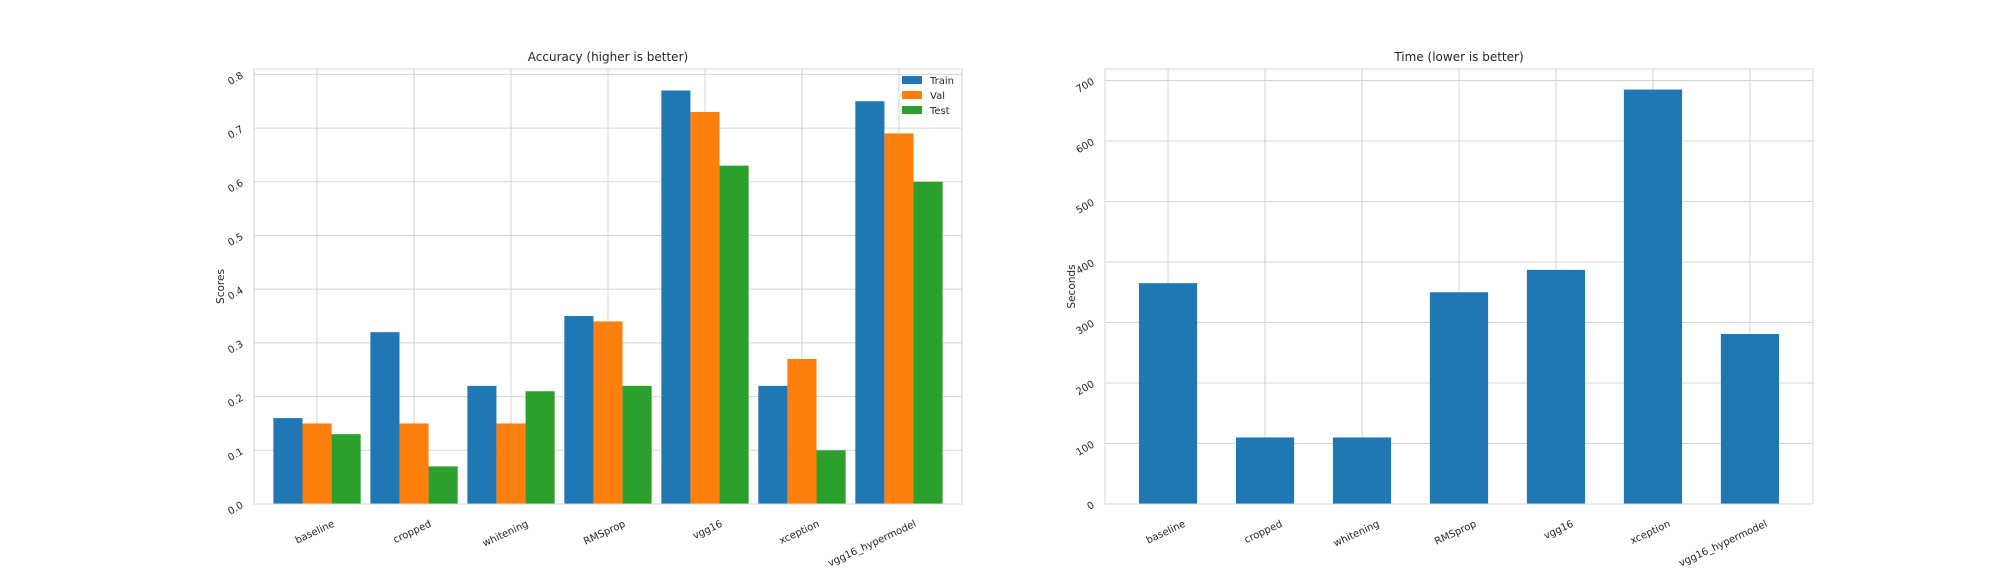 The image size is (2016, 580). I want to click on legend-swatch-val, so click(912, 95).